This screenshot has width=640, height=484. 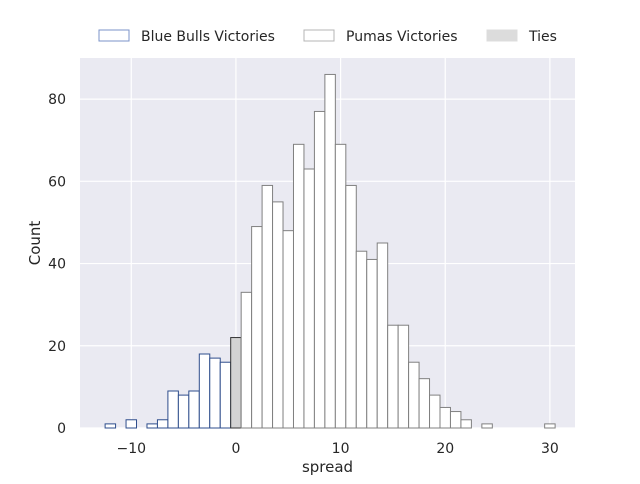 I want to click on y-tick-label: 0, so click(x=61, y=429).